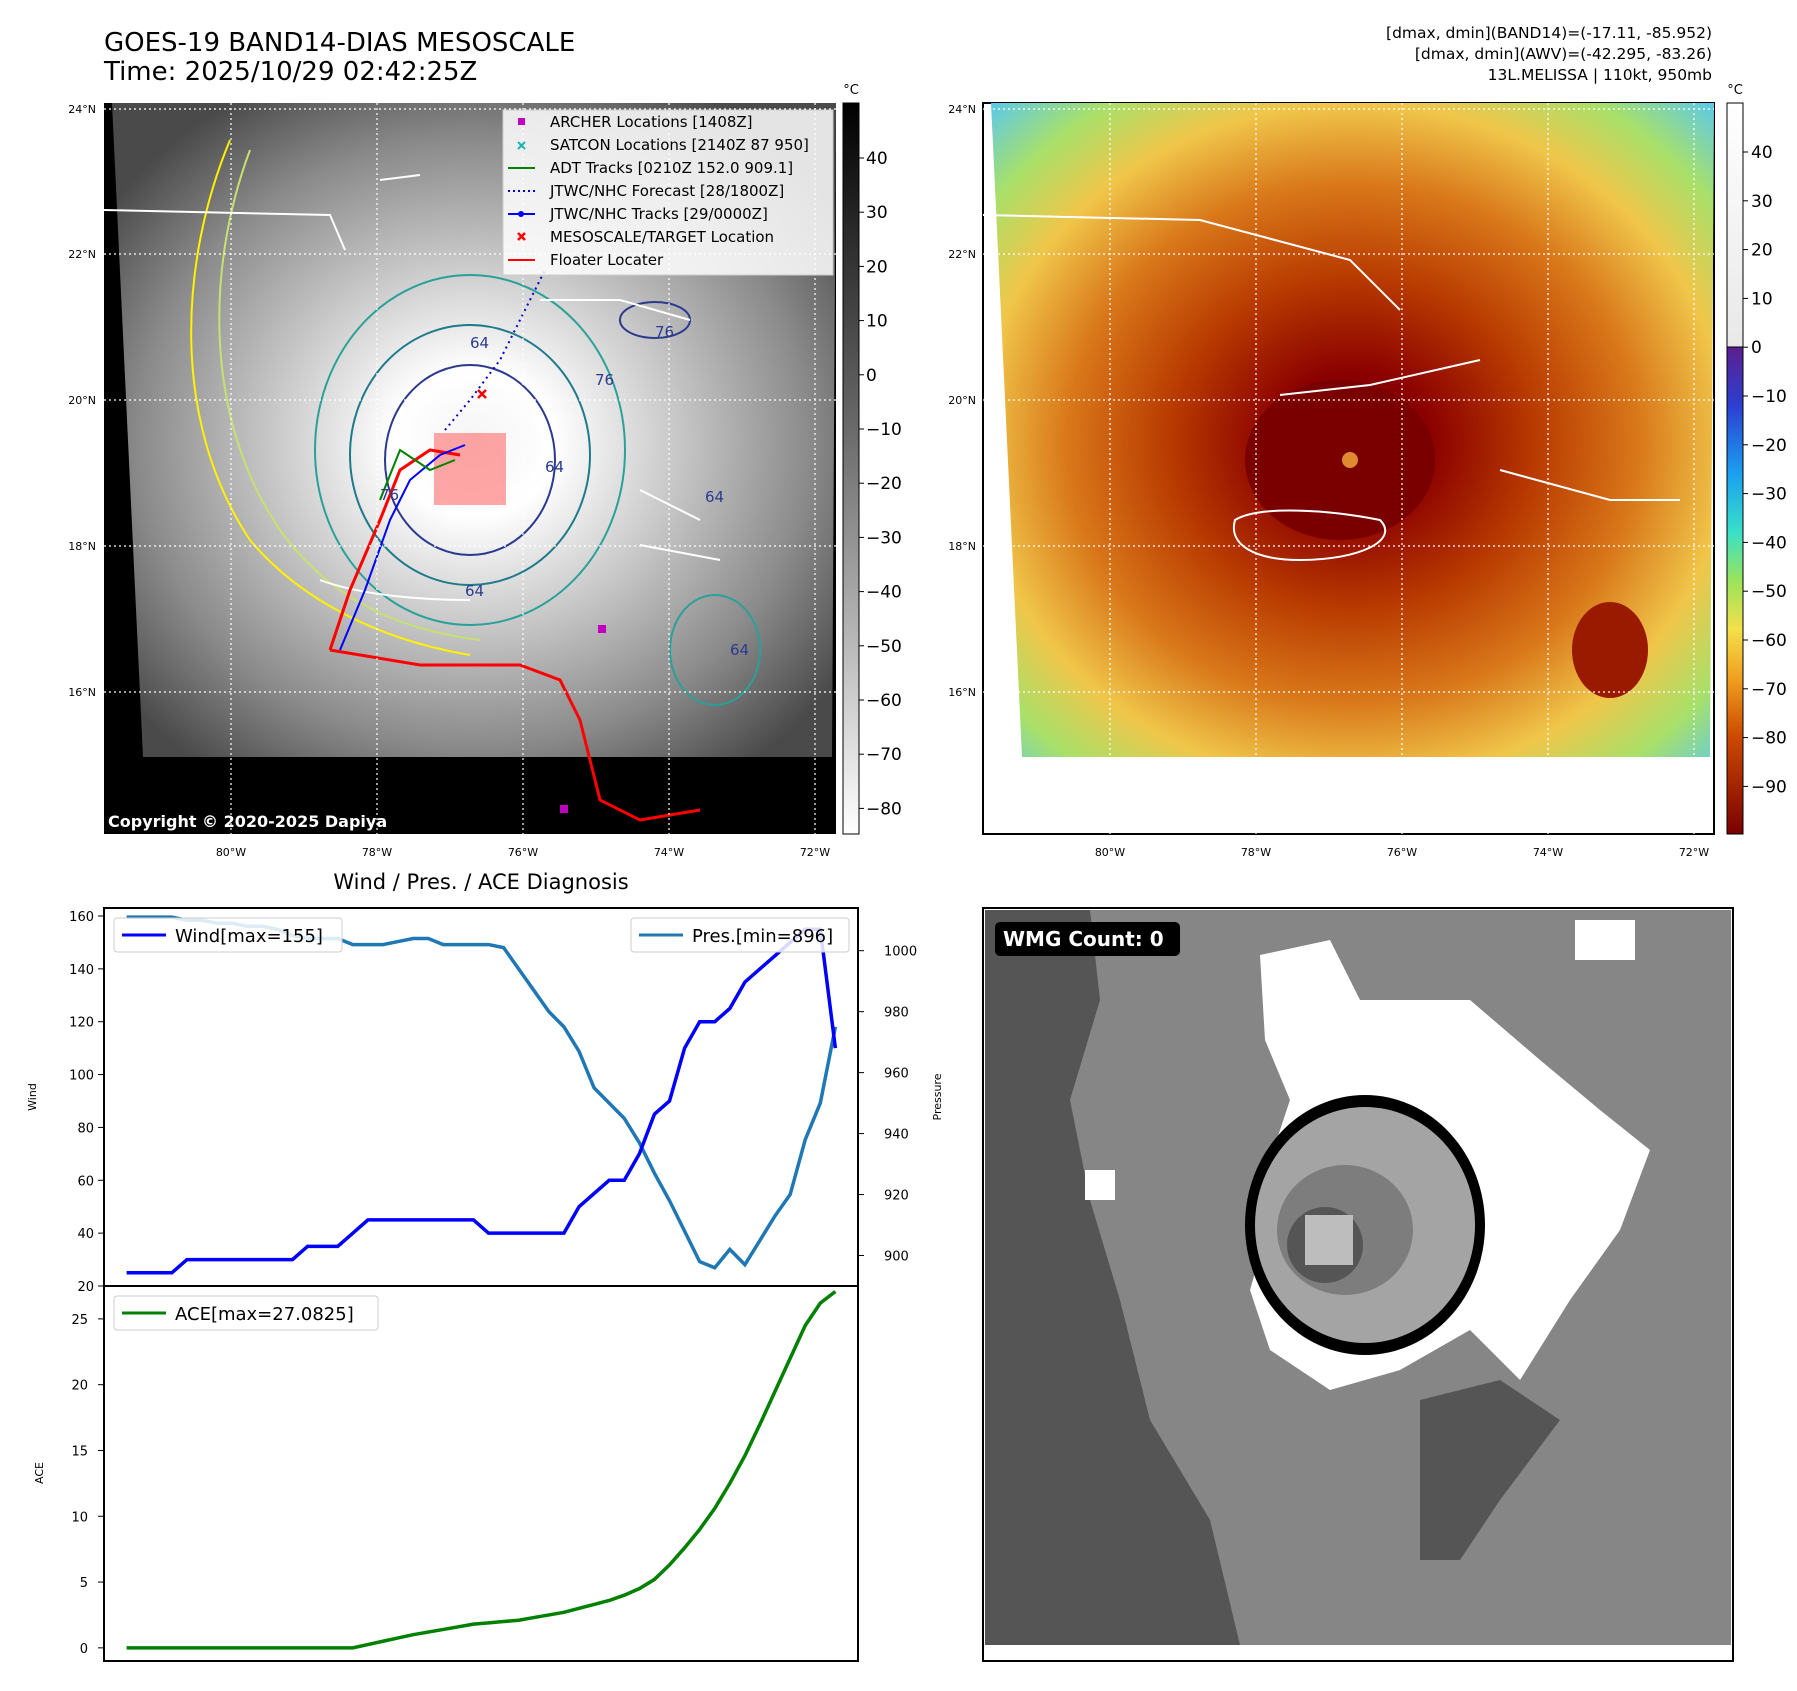  I want to click on ir-legend-label: ARCHER Locations [1408Z], so click(651, 122).